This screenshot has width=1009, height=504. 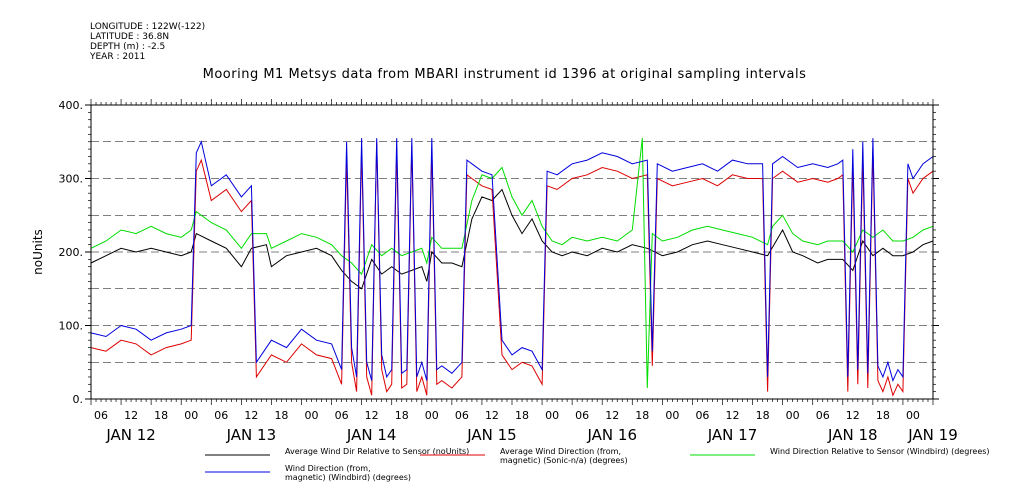 I want to click on y-tick-label: 200., so click(x=71, y=252).